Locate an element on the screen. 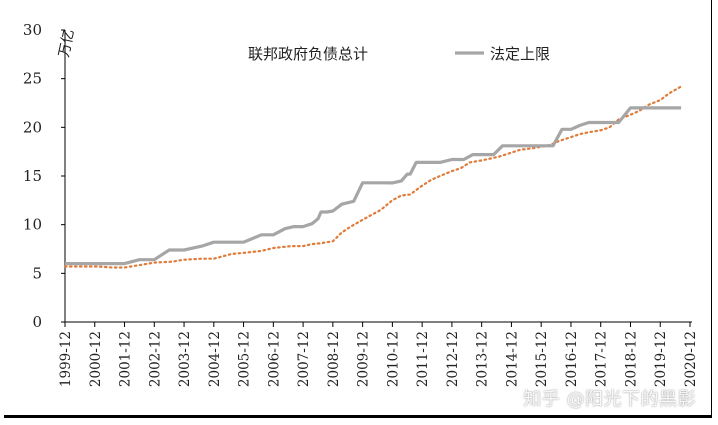 This screenshot has width=718, height=425. x-tick-label: 2010-12 is located at coordinates (393, 359).